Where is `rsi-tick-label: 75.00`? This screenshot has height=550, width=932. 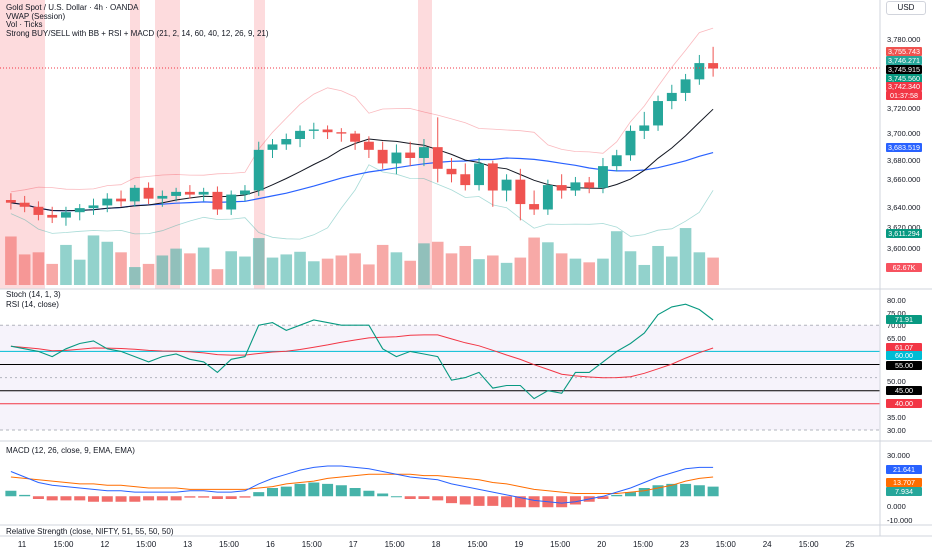
rsi-tick-label: 75.00 is located at coordinates (896, 313).